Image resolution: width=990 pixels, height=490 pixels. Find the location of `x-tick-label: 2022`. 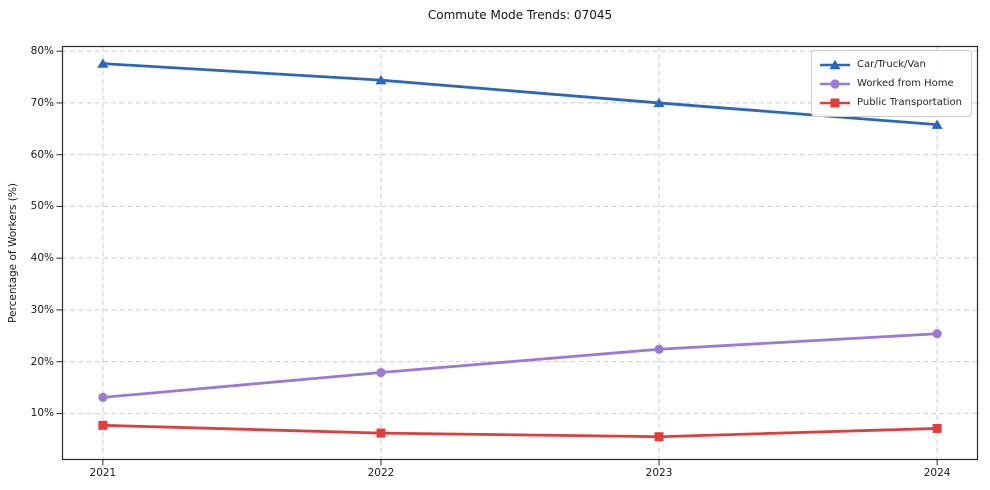

x-tick-label: 2022 is located at coordinates (381, 473).